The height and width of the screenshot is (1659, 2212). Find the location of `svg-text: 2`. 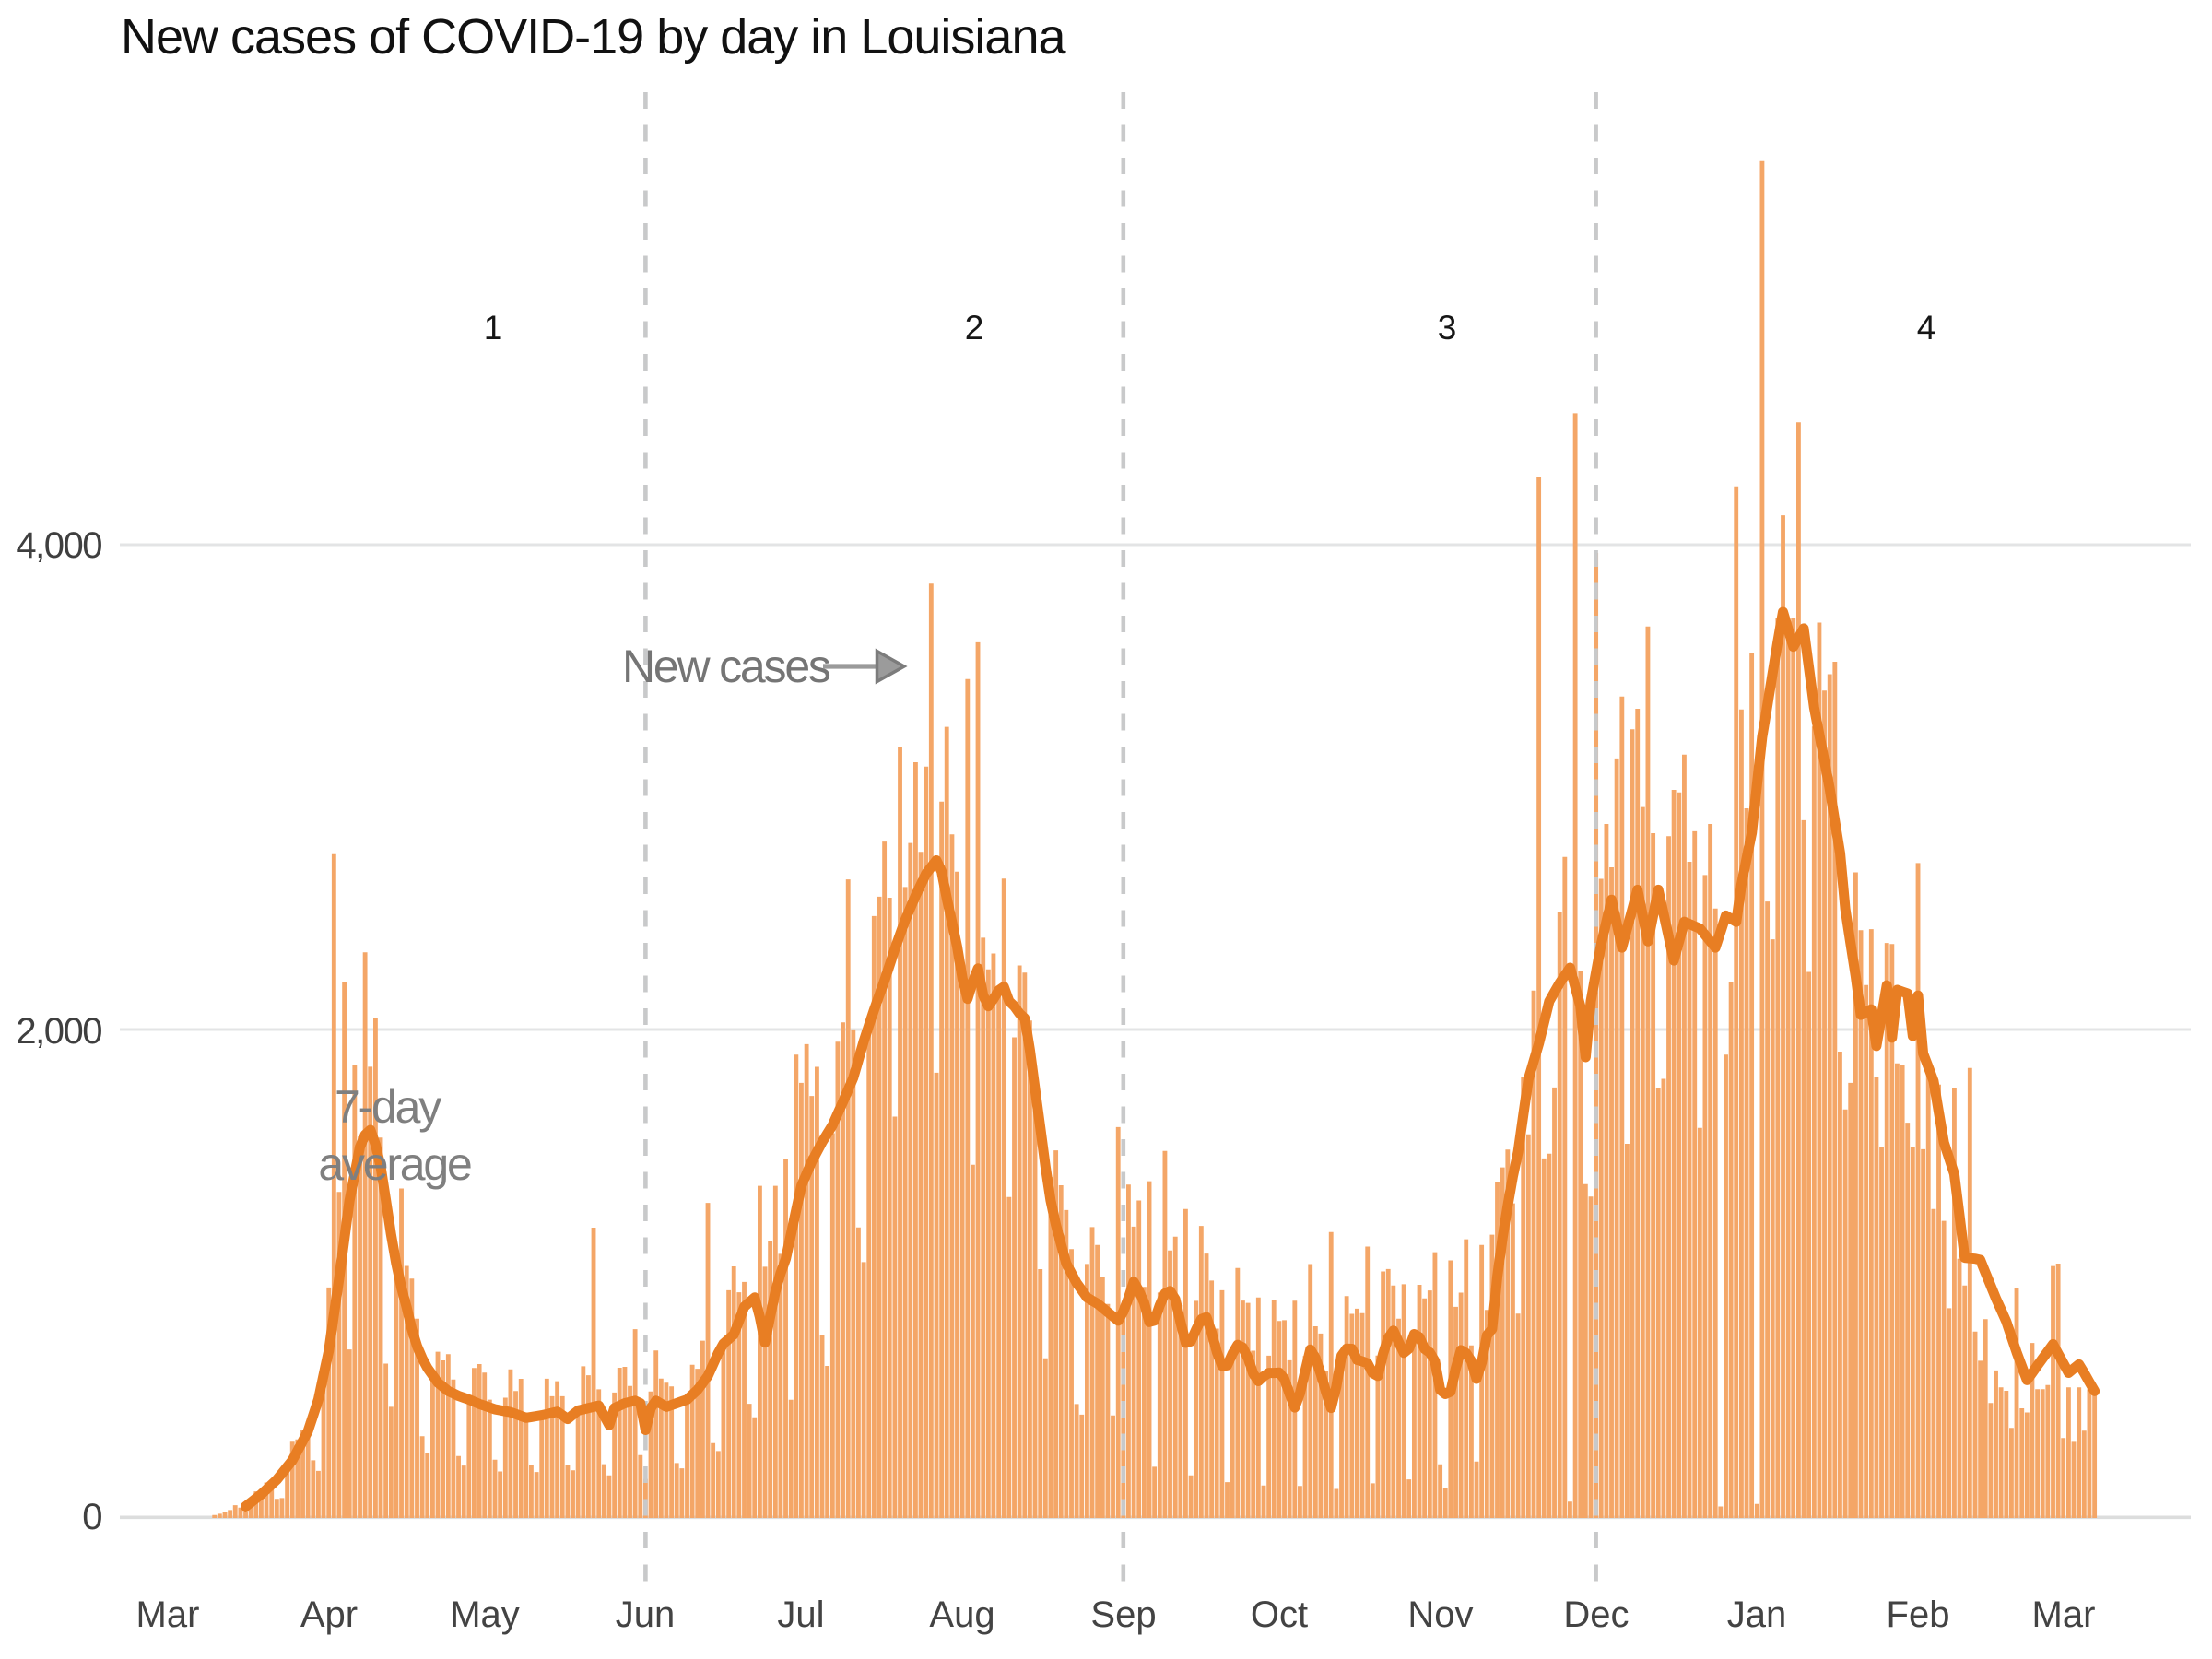

svg-text: 2 is located at coordinates (974, 328).